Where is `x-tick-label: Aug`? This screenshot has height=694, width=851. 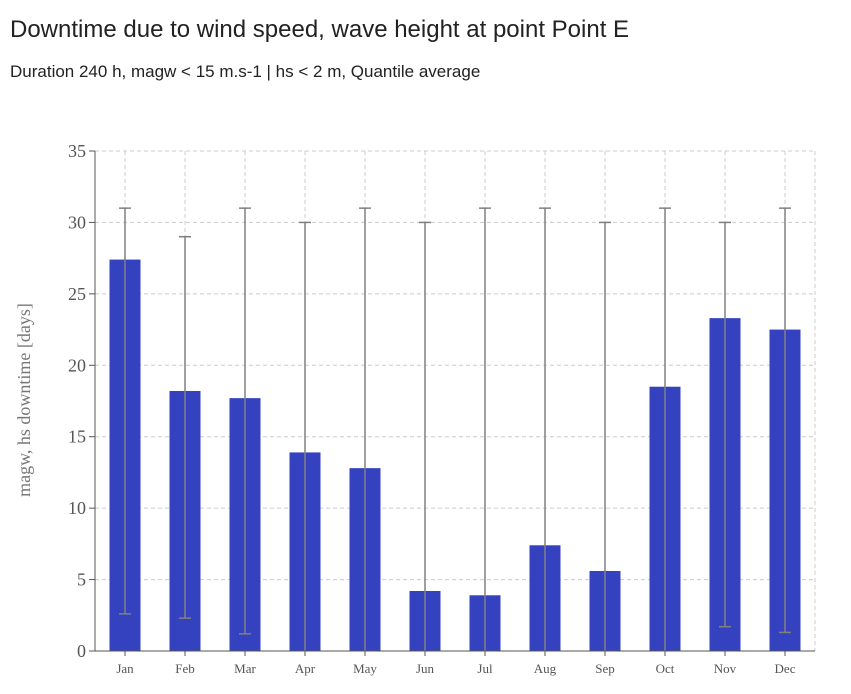 x-tick-label: Aug is located at coordinates (545, 668).